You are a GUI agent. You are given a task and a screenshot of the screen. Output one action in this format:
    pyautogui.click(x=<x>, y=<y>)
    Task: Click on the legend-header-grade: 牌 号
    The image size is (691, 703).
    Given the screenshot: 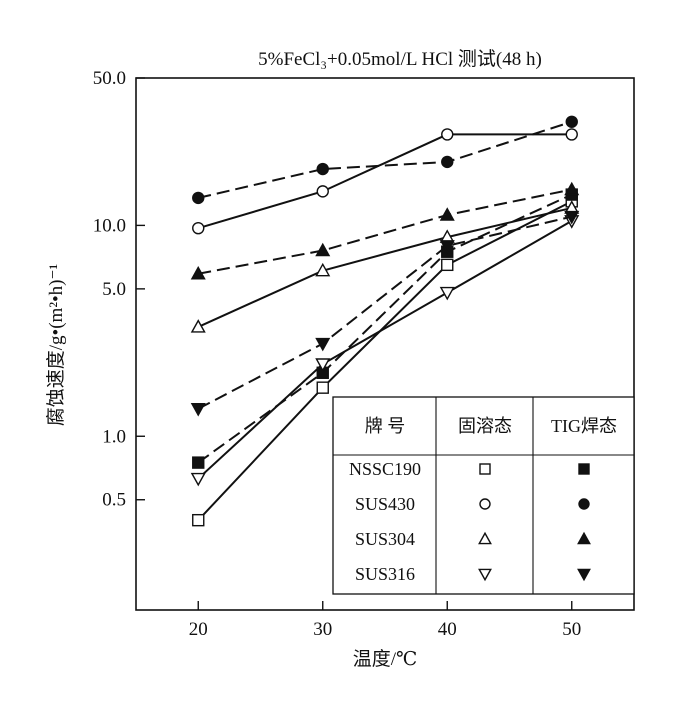 What is the action you would take?
    pyautogui.click(x=385, y=426)
    